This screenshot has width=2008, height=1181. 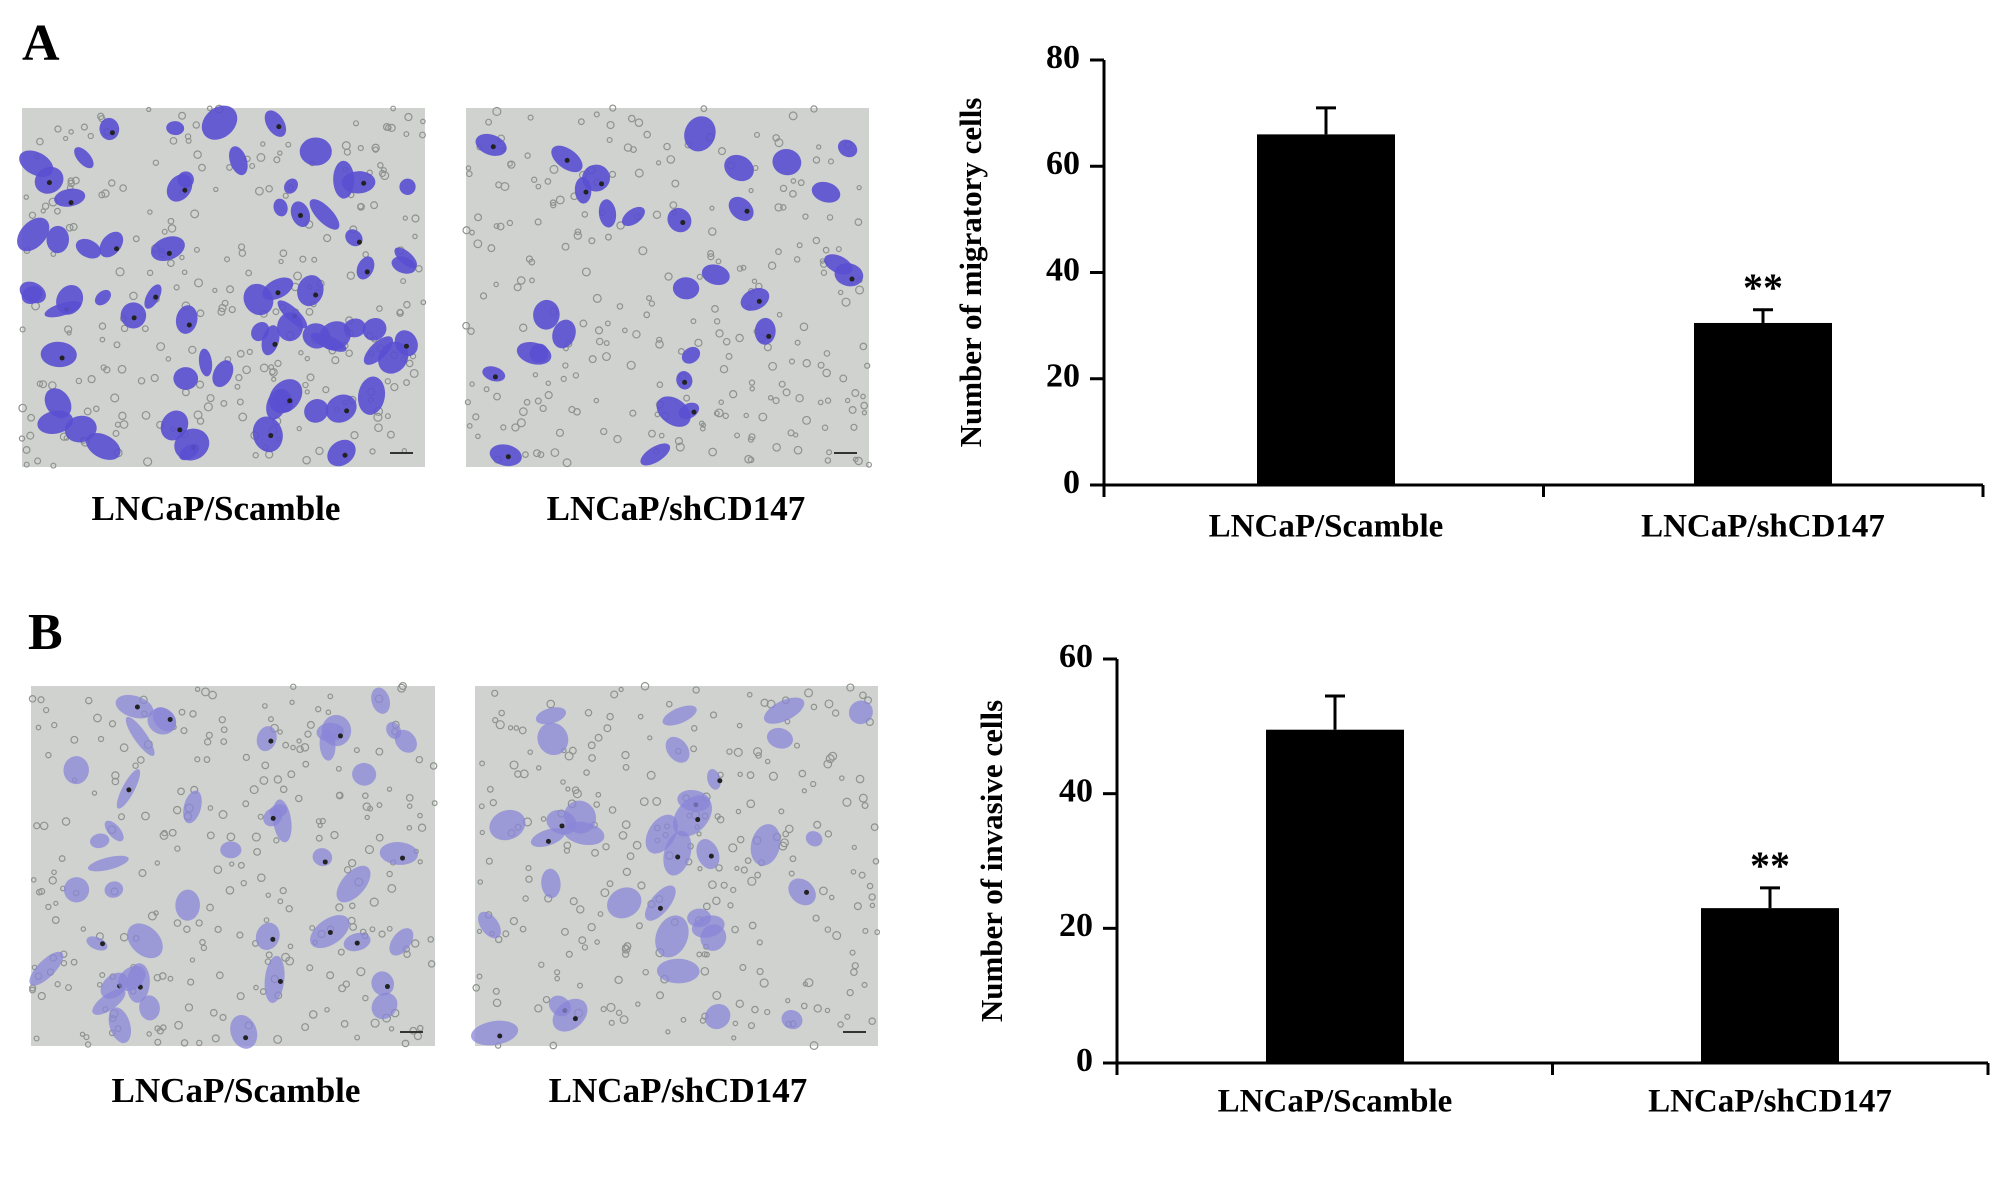 I want to click on bar, so click(x=1770, y=985).